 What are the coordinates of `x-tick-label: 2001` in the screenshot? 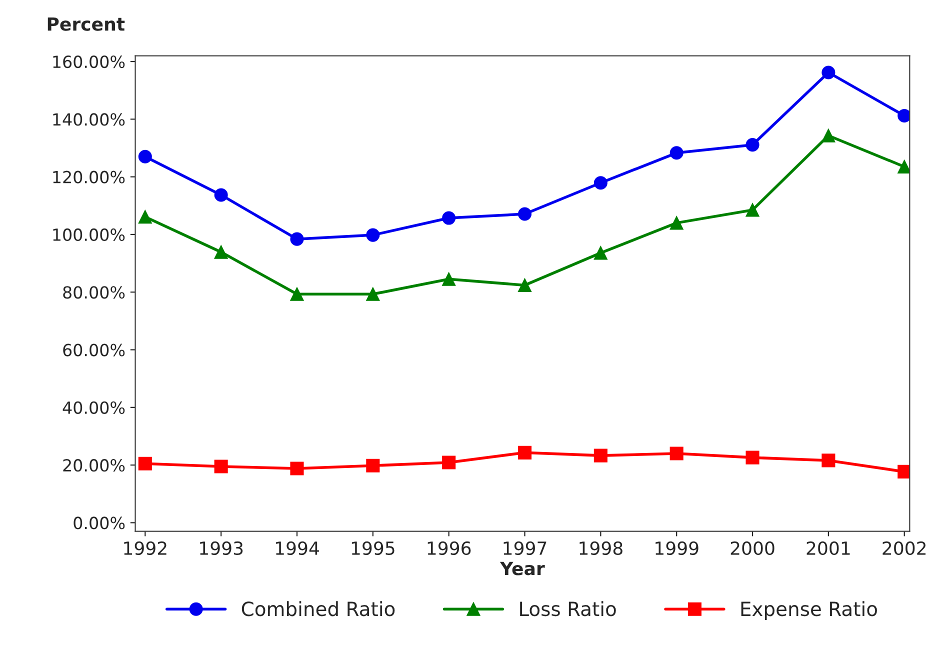 It's located at (828, 548).